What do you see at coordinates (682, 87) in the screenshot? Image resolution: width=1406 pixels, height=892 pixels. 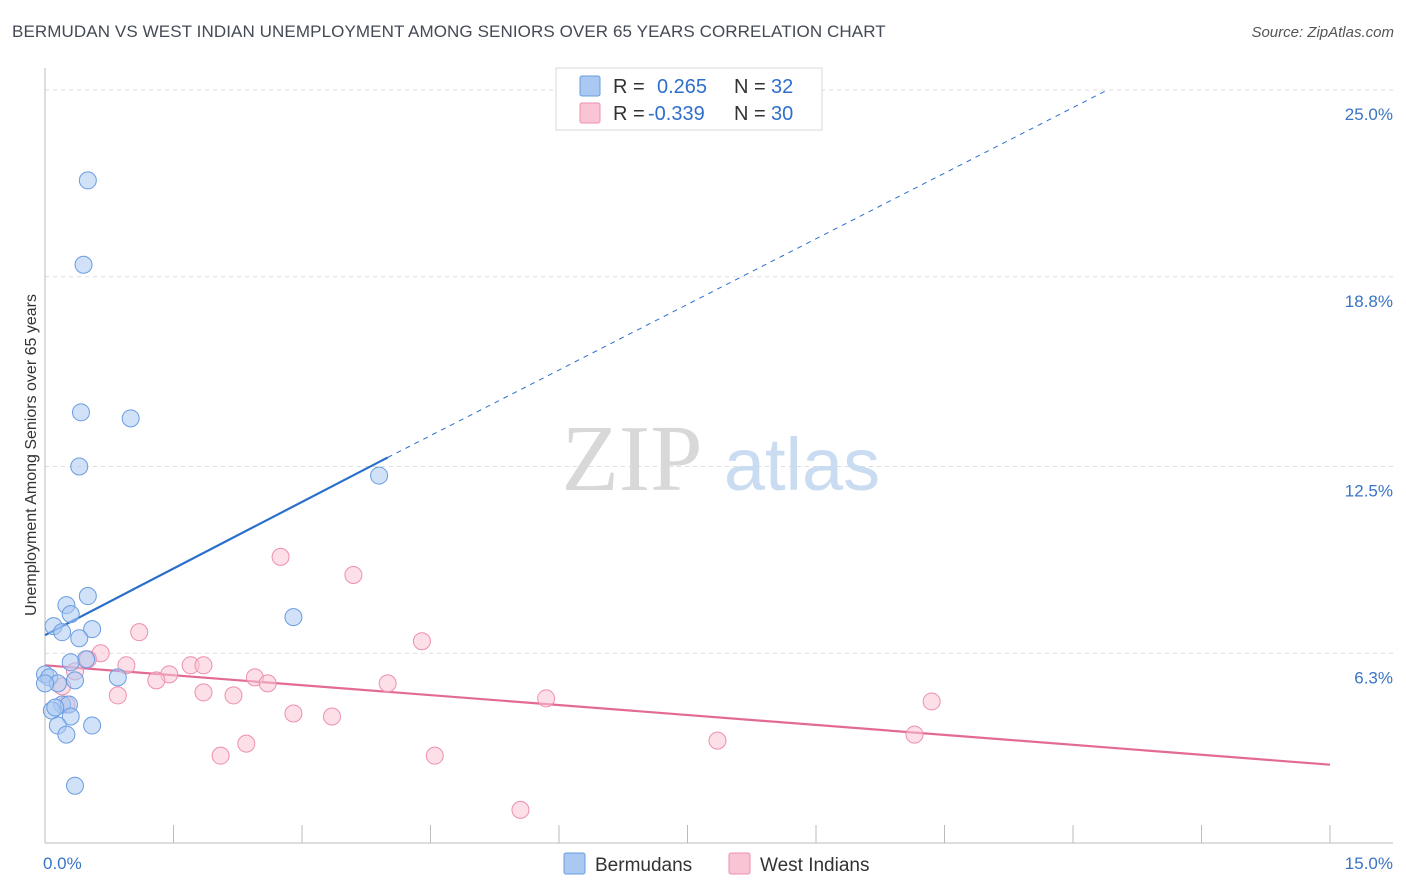 I see `legend-r-value-1: 0.265` at bounding box center [682, 87].